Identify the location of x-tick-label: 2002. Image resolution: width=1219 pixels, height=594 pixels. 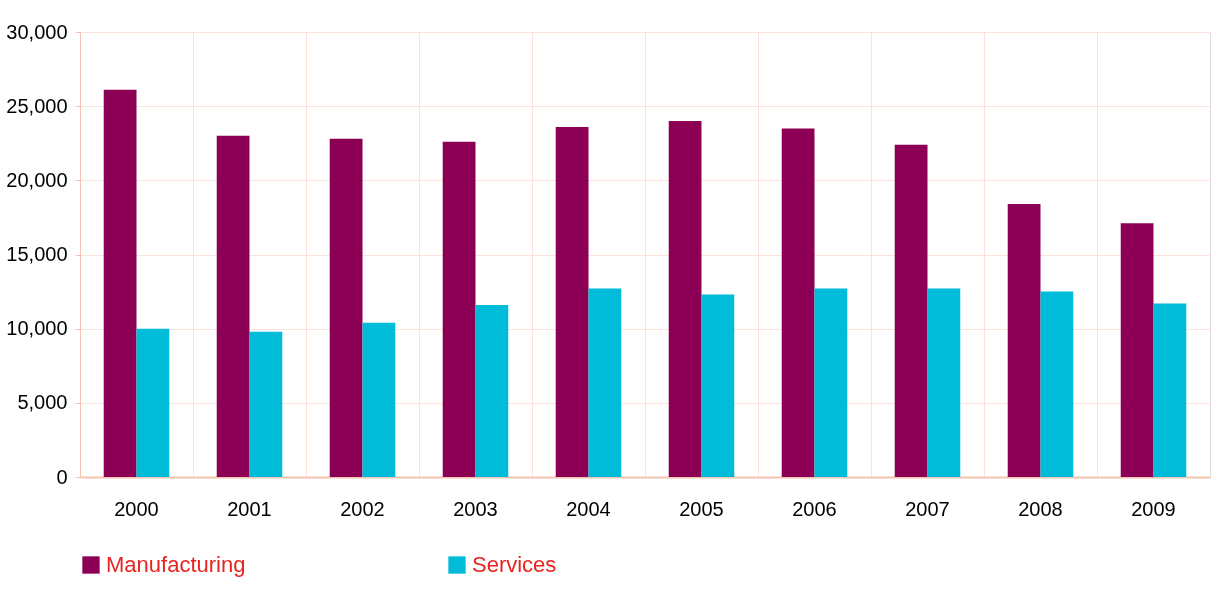
(362, 508).